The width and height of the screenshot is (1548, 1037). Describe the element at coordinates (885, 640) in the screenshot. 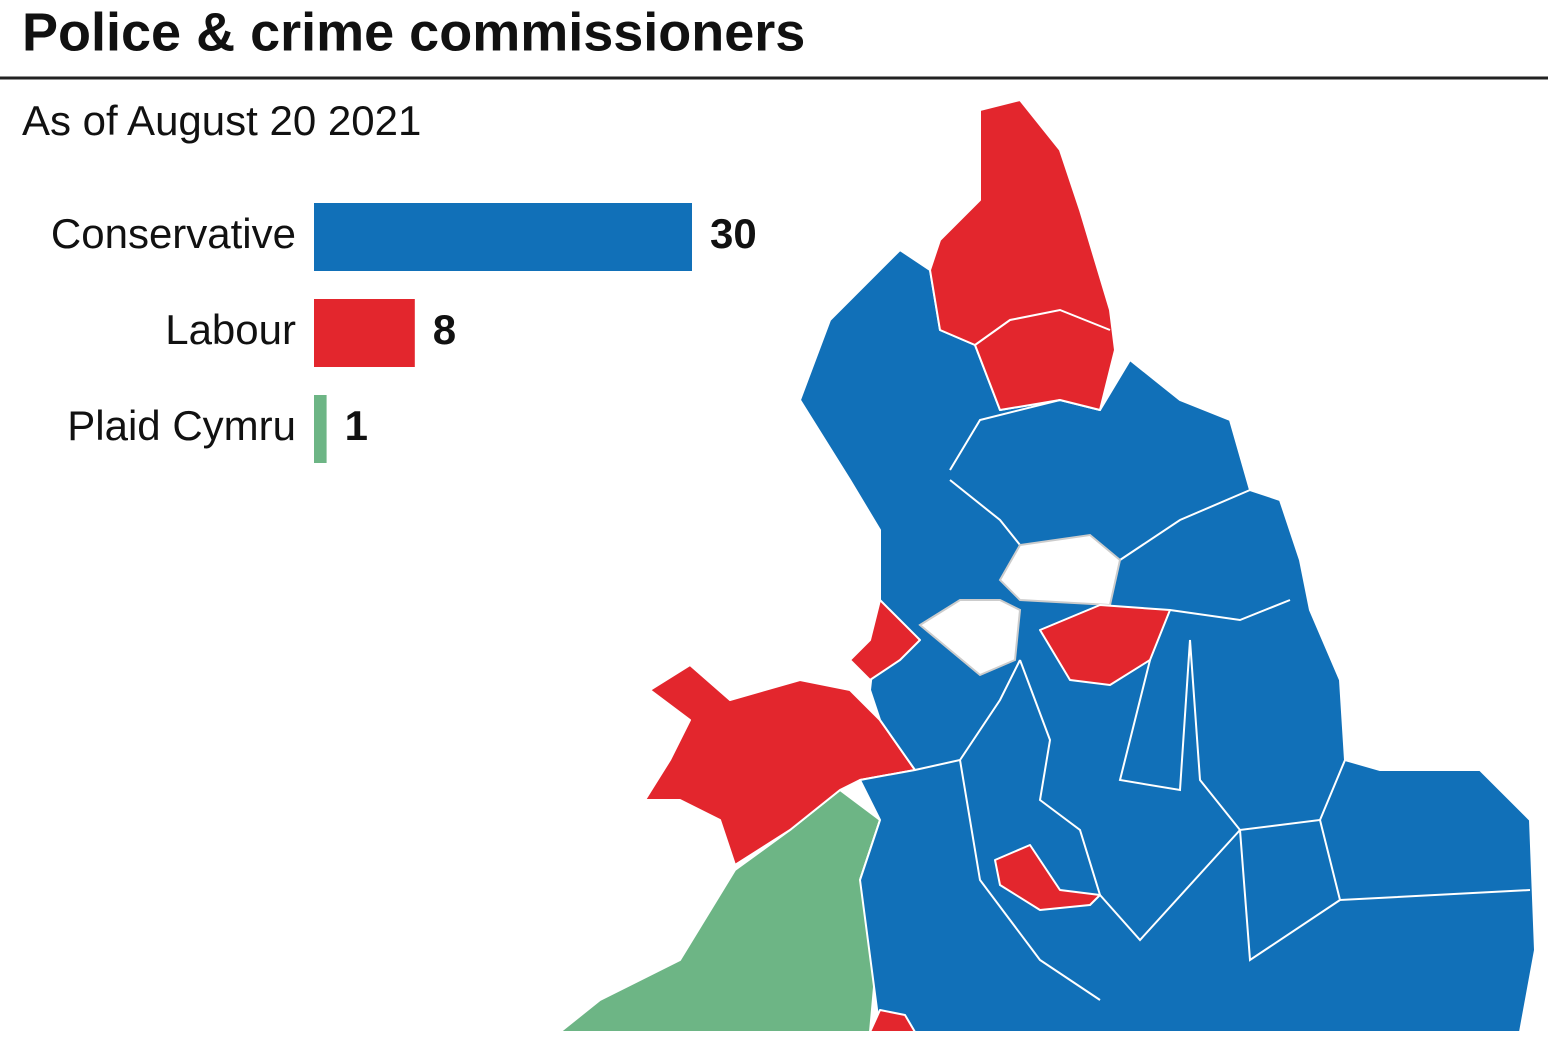

I see `merseyside` at that location.